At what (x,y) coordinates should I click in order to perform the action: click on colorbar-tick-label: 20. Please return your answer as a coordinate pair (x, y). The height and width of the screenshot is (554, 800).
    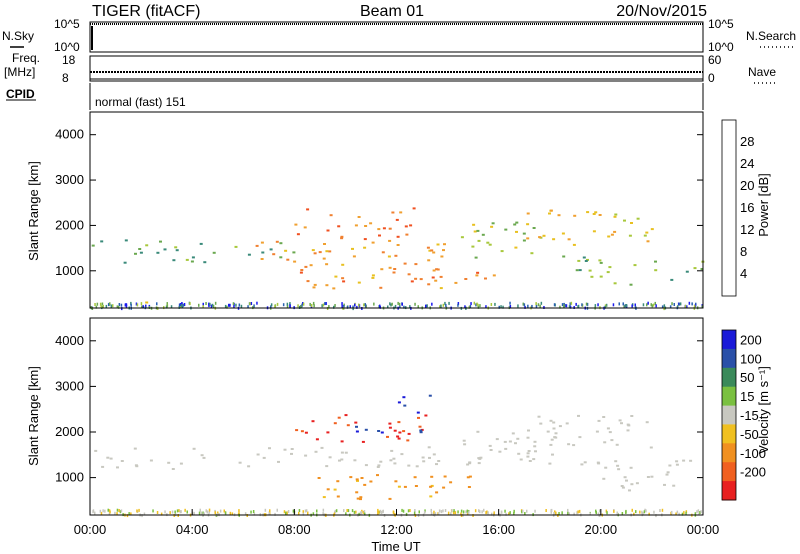
    Looking at the image, I should click on (747, 185).